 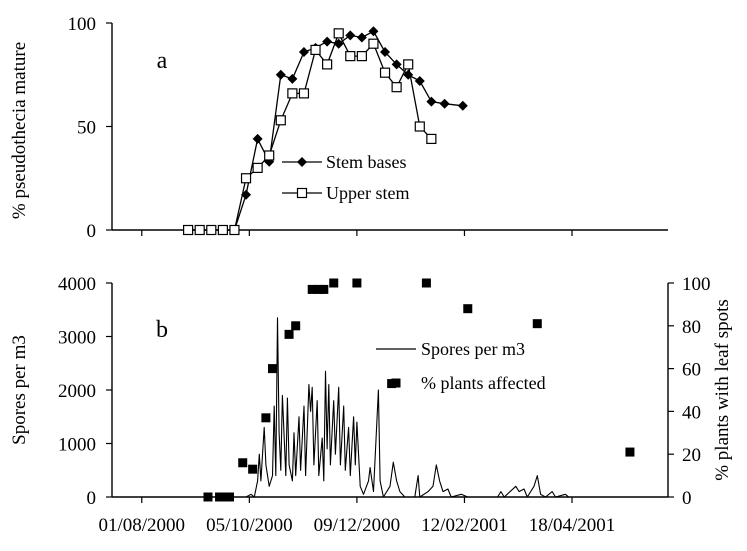 I want to click on y-tick-label-a: 0, so click(x=92, y=231).